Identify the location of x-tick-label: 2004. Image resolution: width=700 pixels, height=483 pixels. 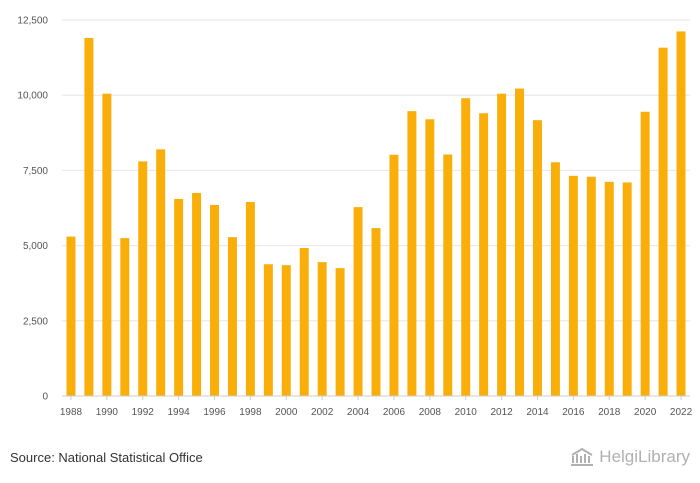
(358, 412).